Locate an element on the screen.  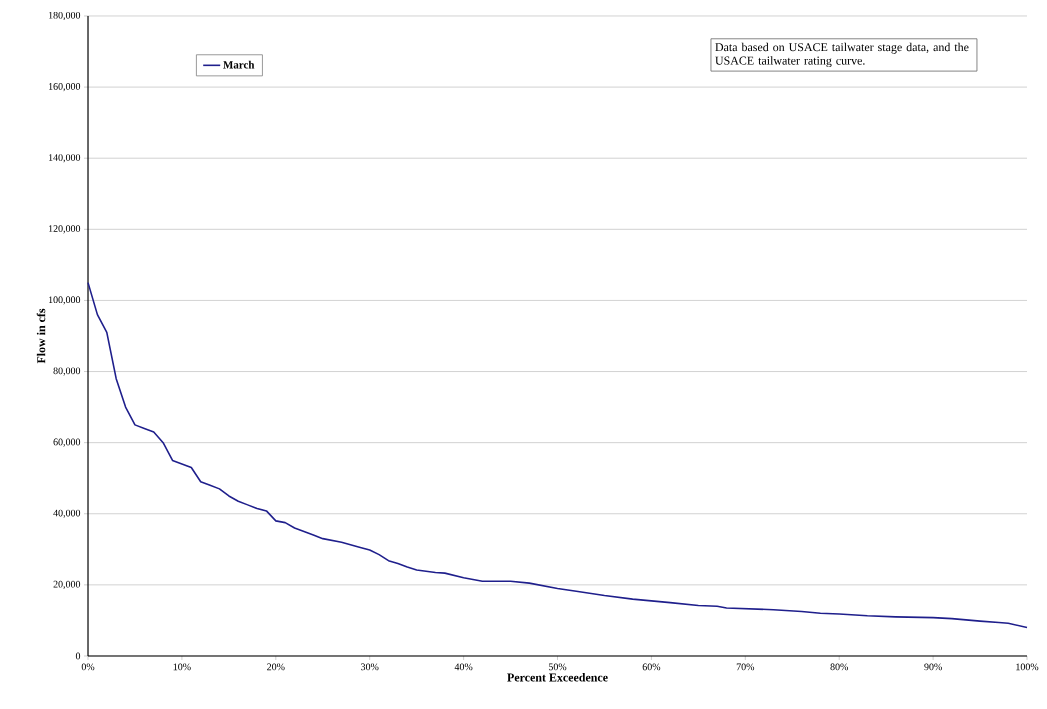
y-tick-label: 140,000 is located at coordinates (64, 158).